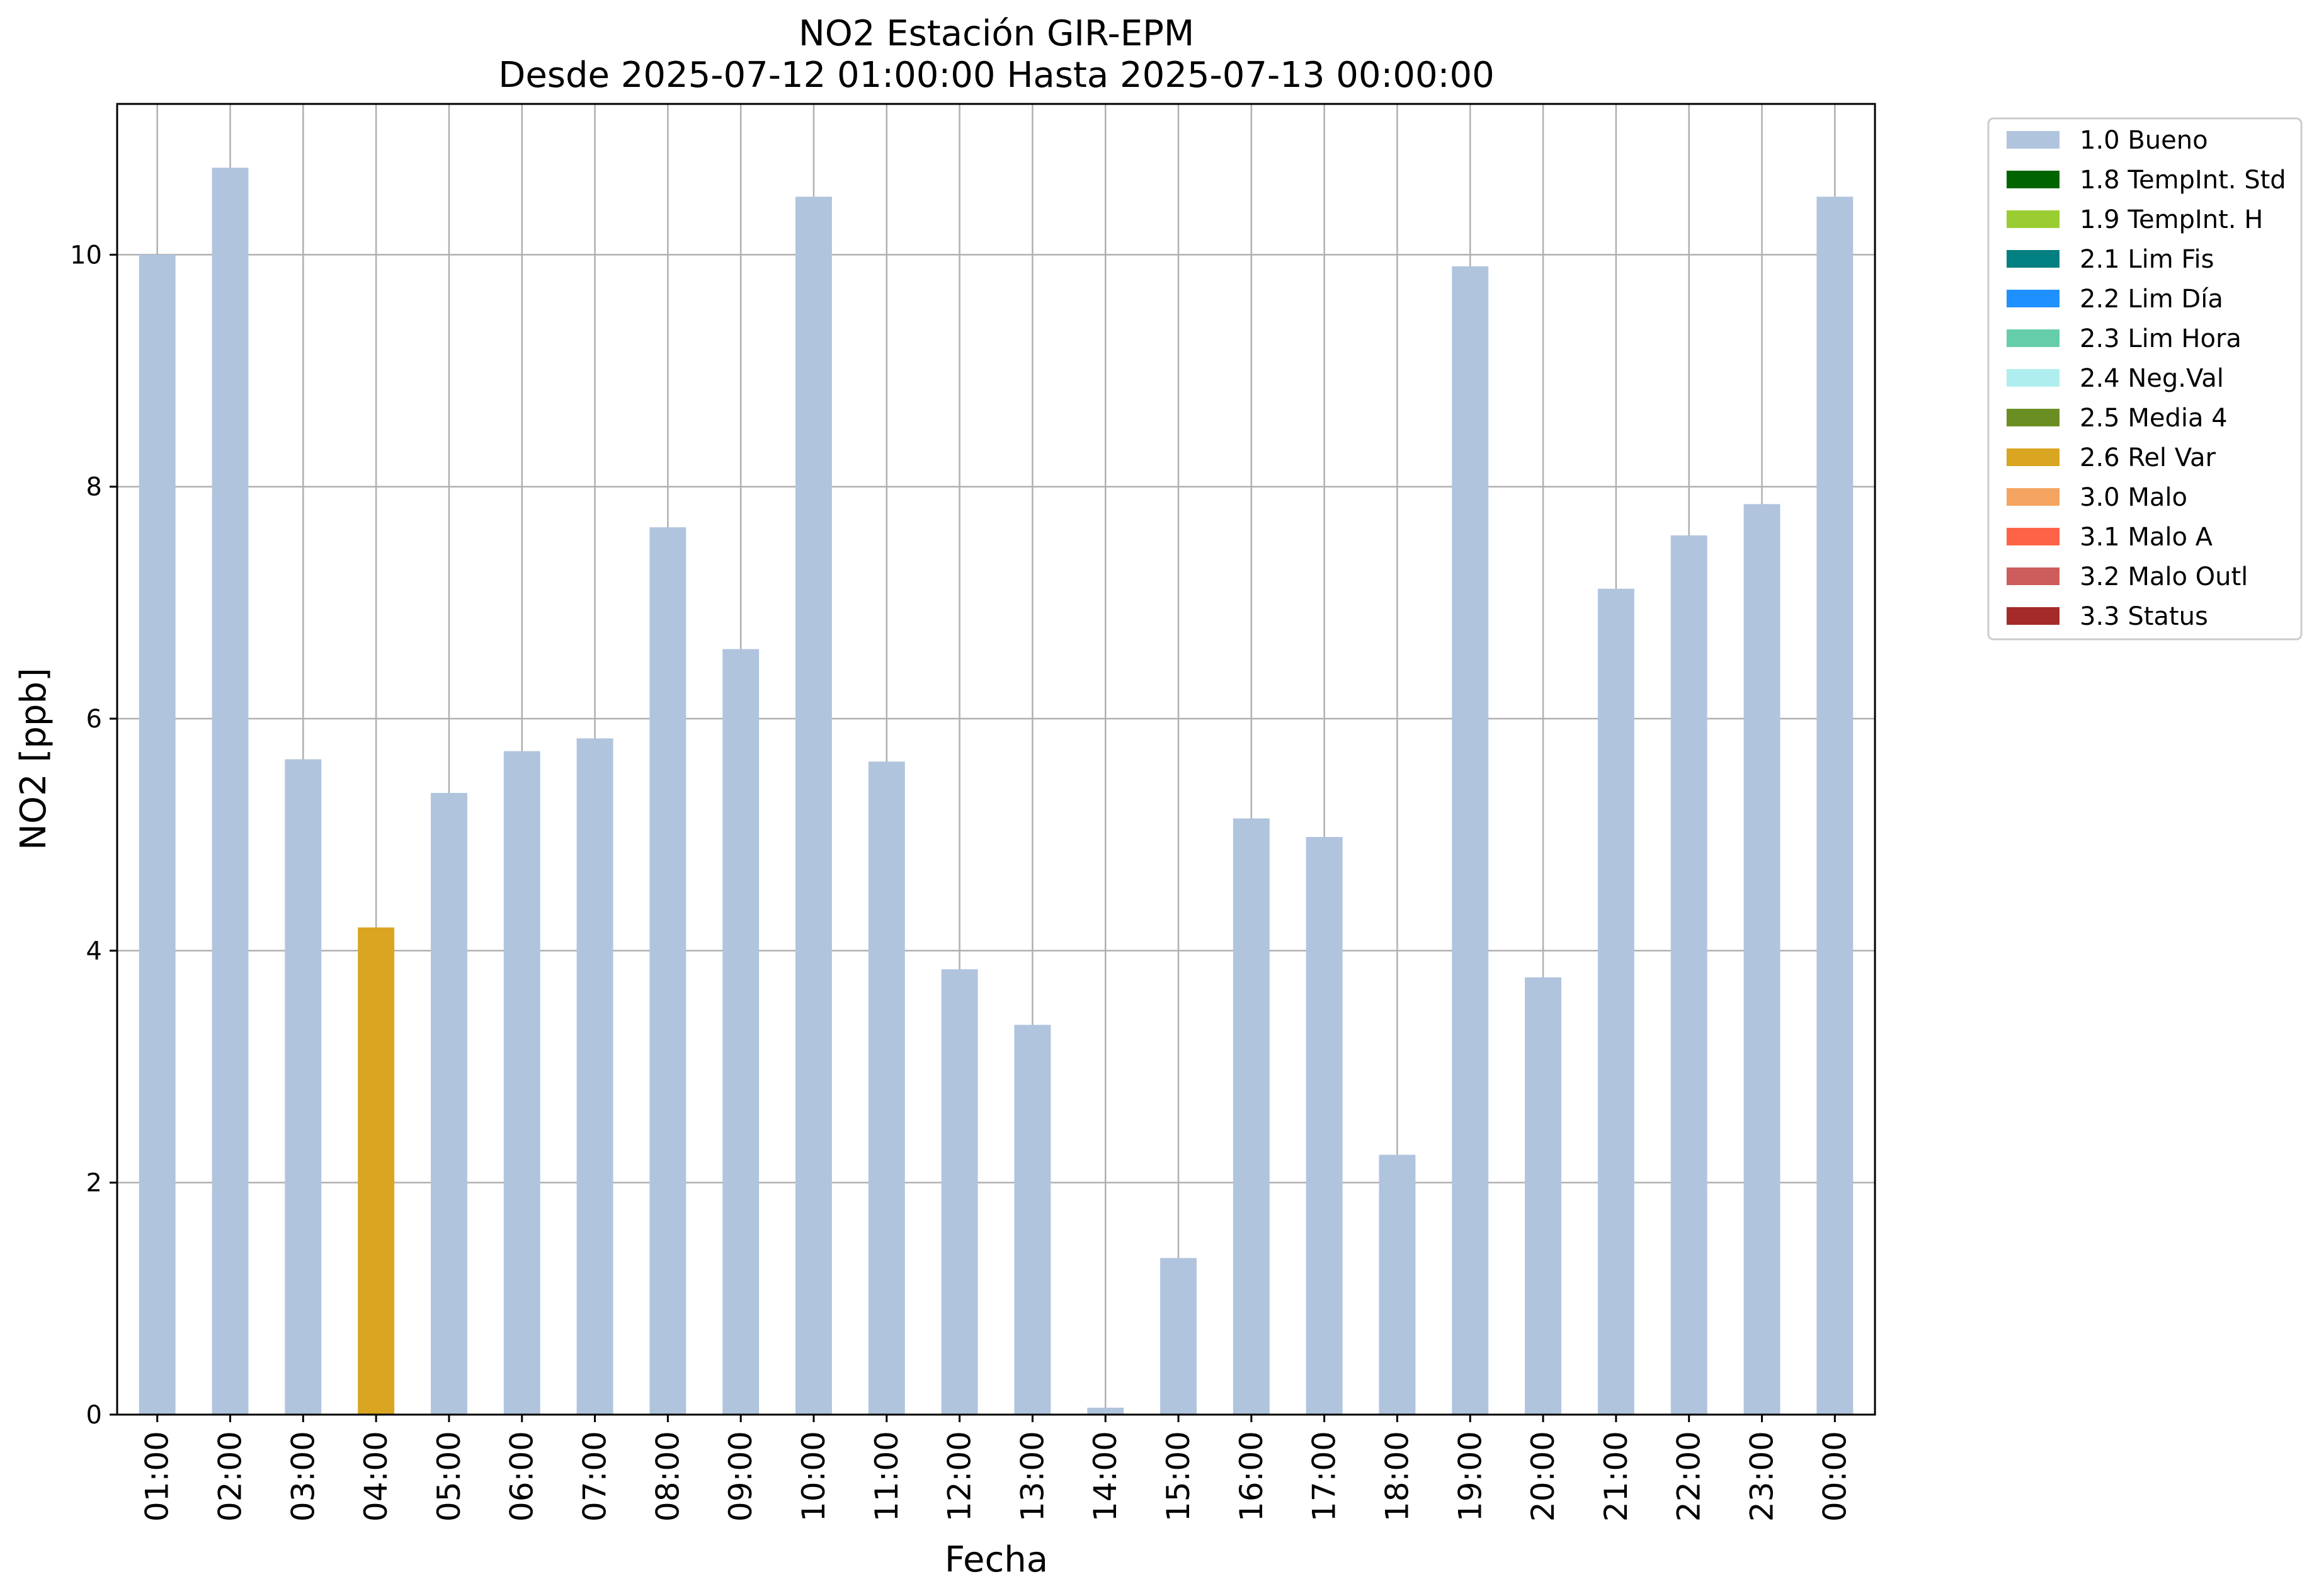 The image size is (2319, 1596). What do you see at coordinates (1543, 1196) in the screenshot?
I see `bar-20:00` at bounding box center [1543, 1196].